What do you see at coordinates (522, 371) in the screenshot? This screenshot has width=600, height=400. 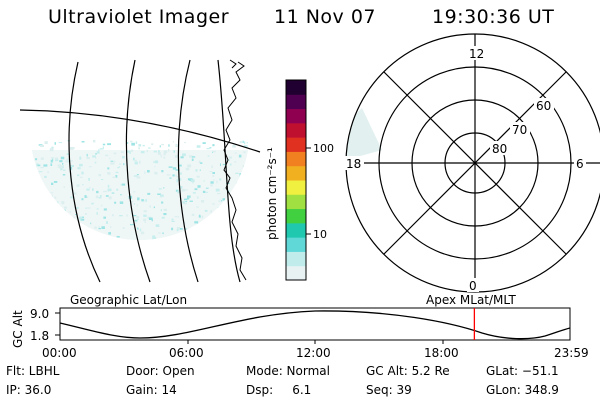 I see `glat-status: GLat: −51.1` at bounding box center [522, 371].